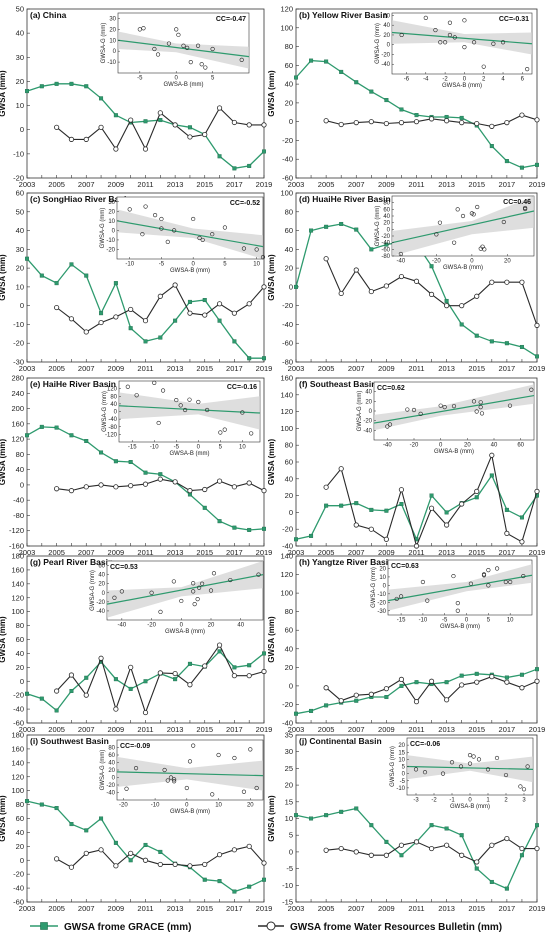 Image resolution: width=550 pixels, height=940 pixels. What do you see at coordinates (291, 835) in the screenshot?
I see `y-tick-label: 5` at bounding box center [291, 835].